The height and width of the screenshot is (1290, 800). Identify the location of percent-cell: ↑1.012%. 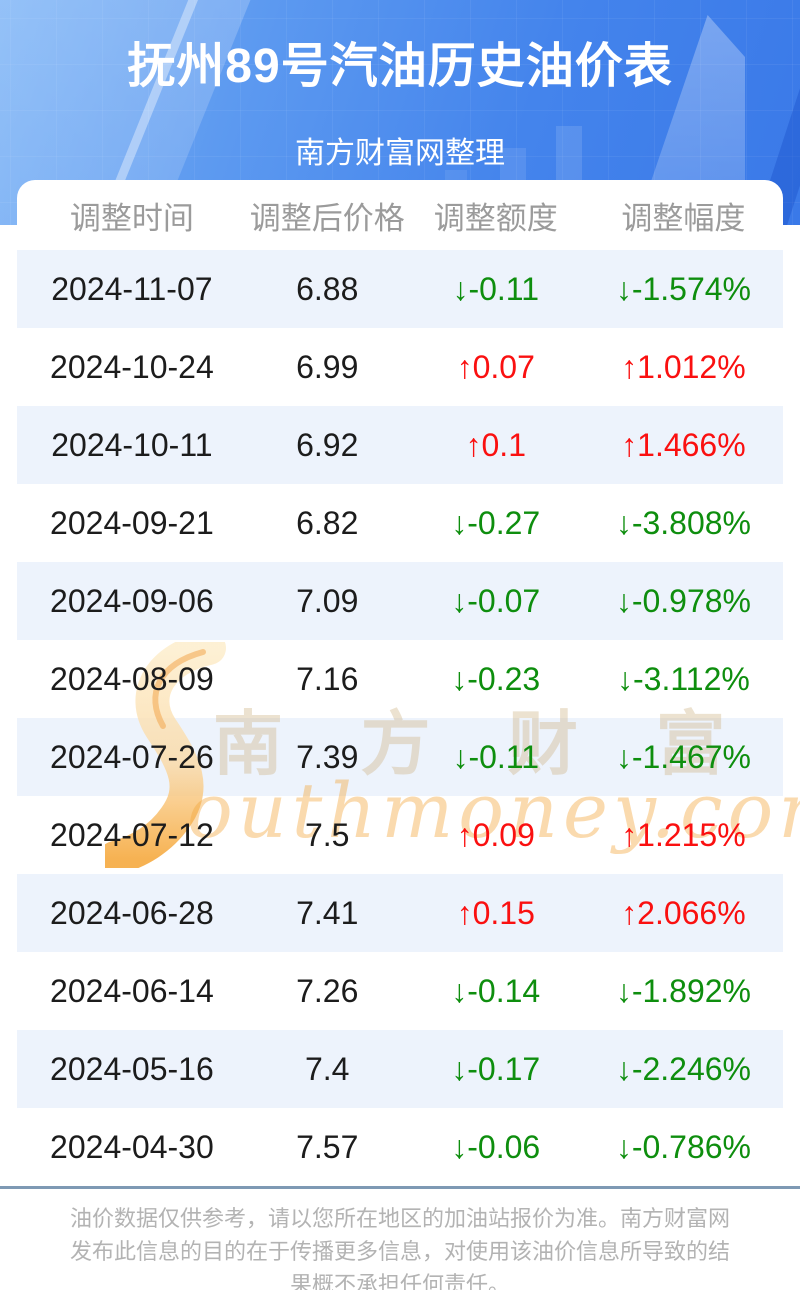
(683, 366).